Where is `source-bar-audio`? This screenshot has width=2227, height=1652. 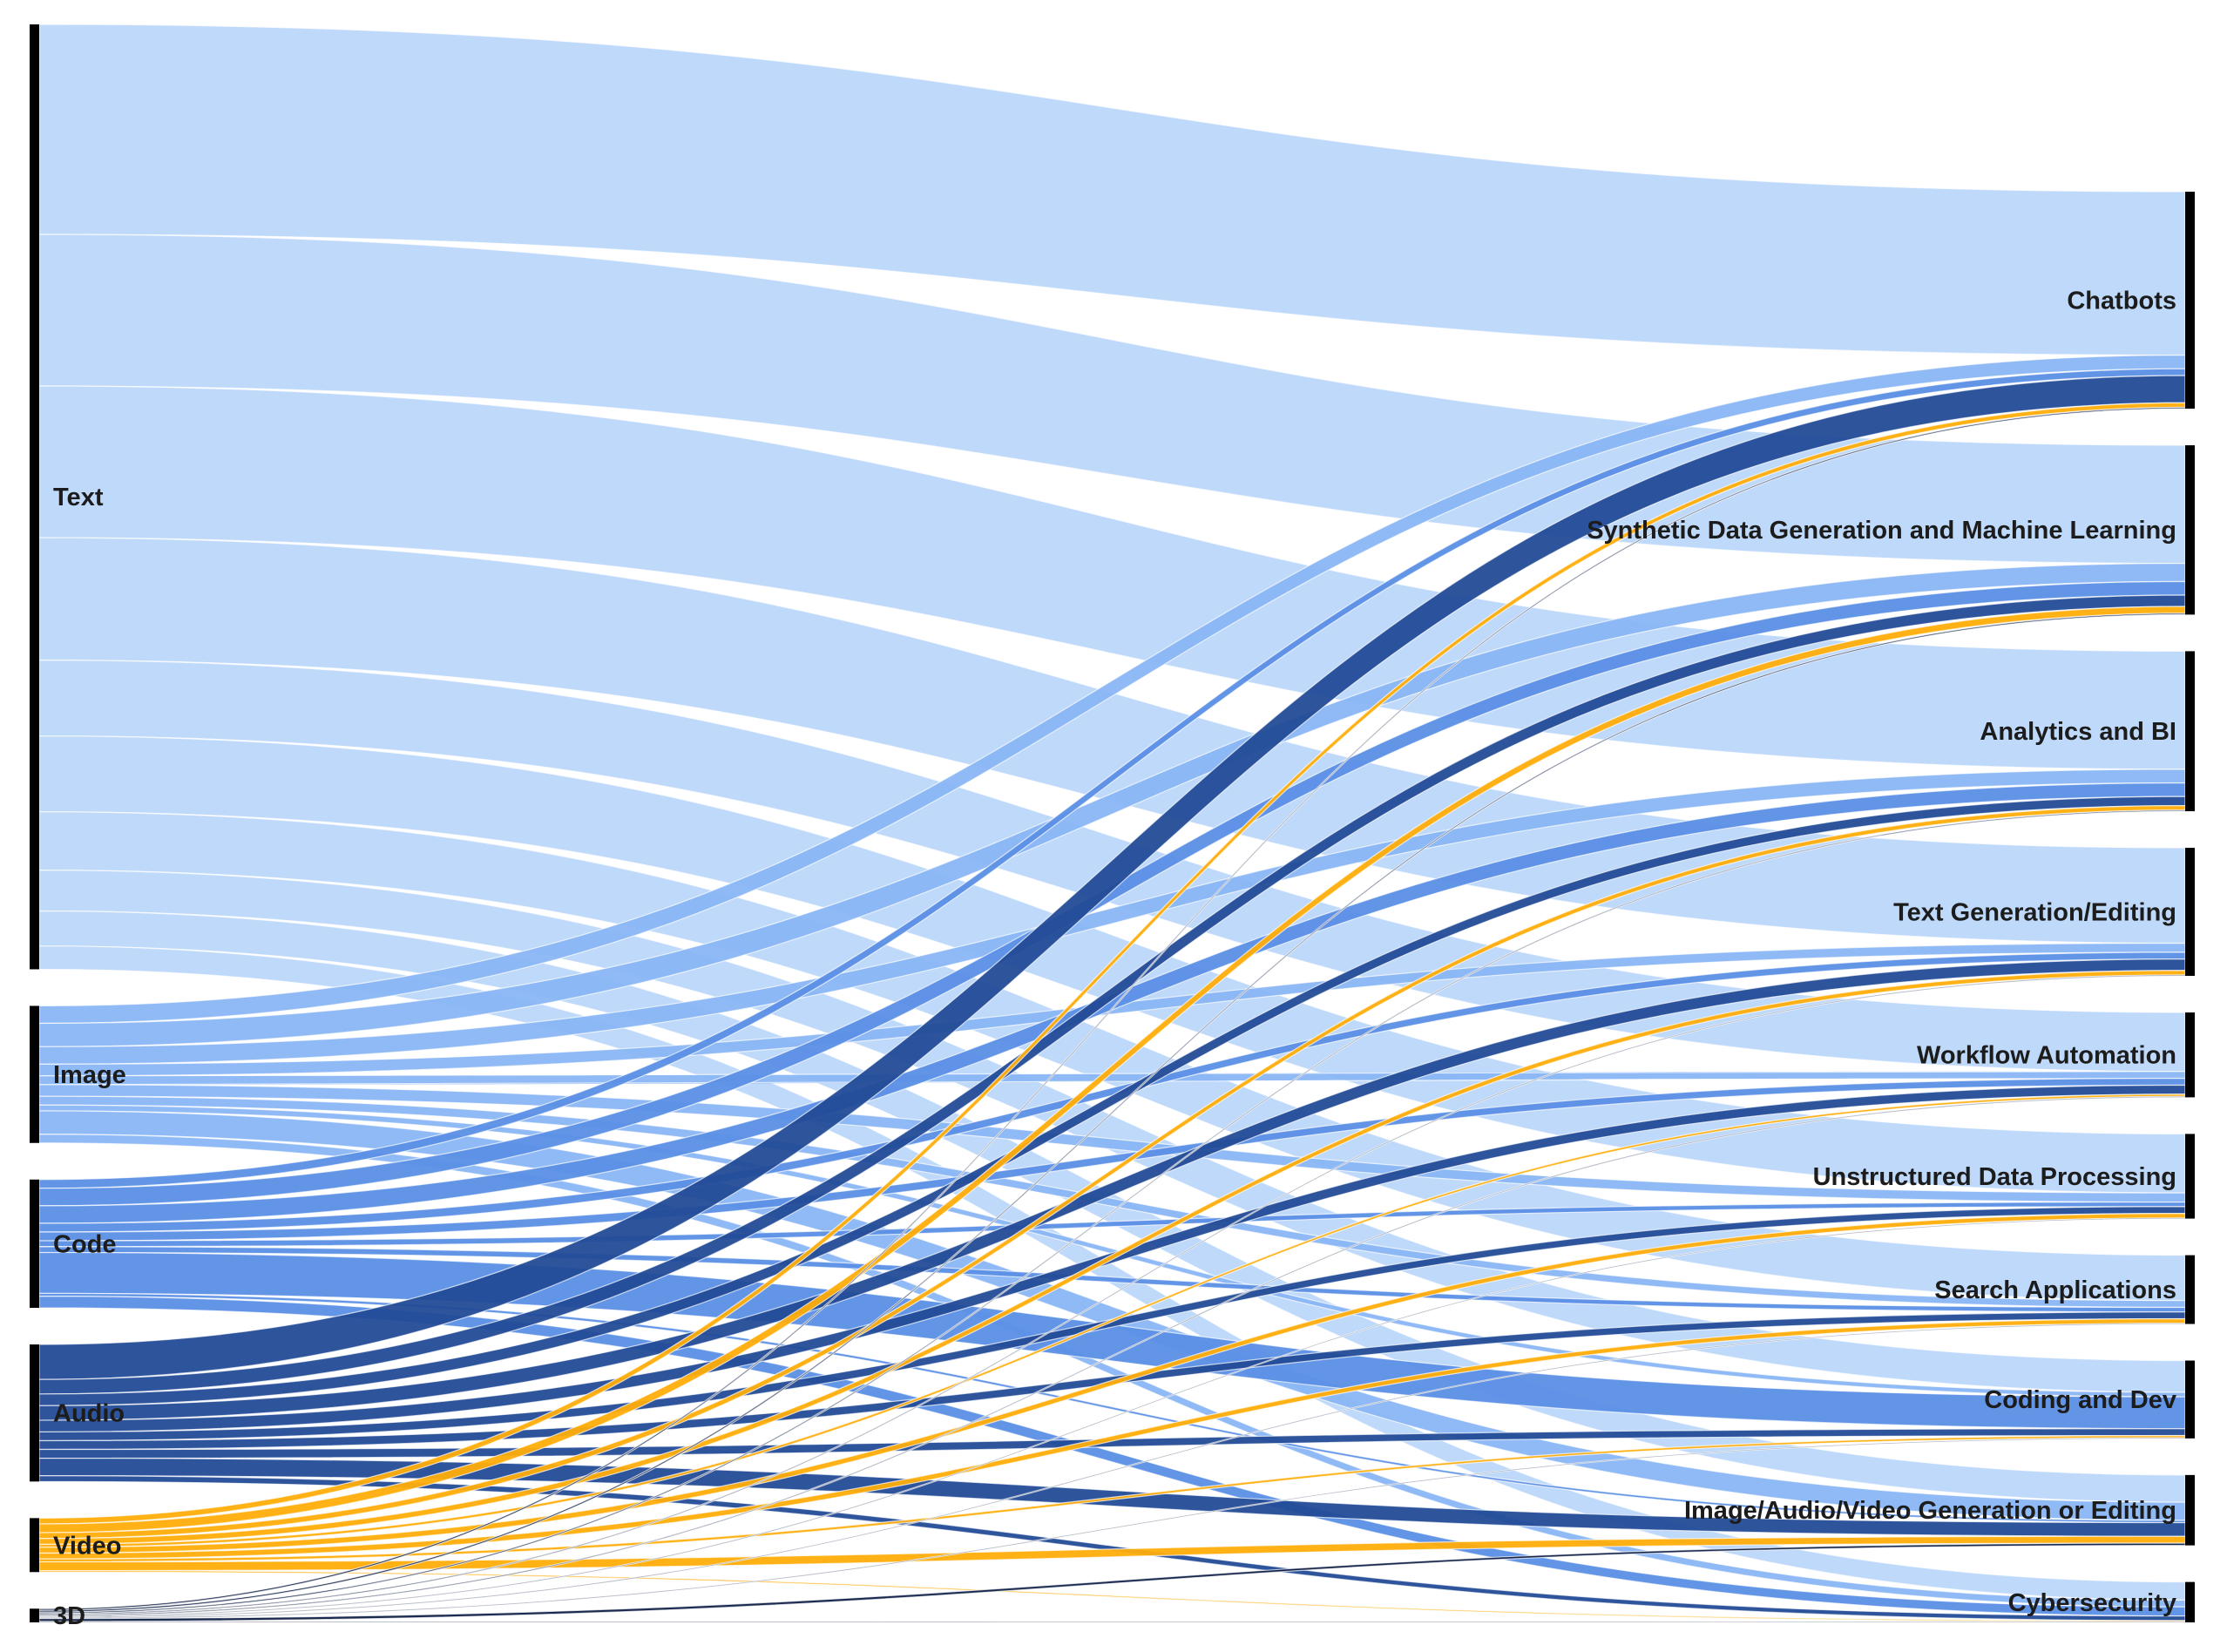 source-bar-audio is located at coordinates (34, 1413).